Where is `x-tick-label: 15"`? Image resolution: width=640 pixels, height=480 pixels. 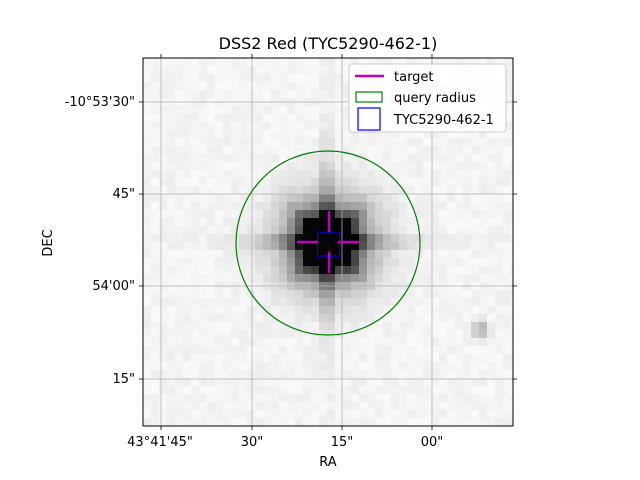
x-tick-label: 15" is located at coordinates (342, 442).